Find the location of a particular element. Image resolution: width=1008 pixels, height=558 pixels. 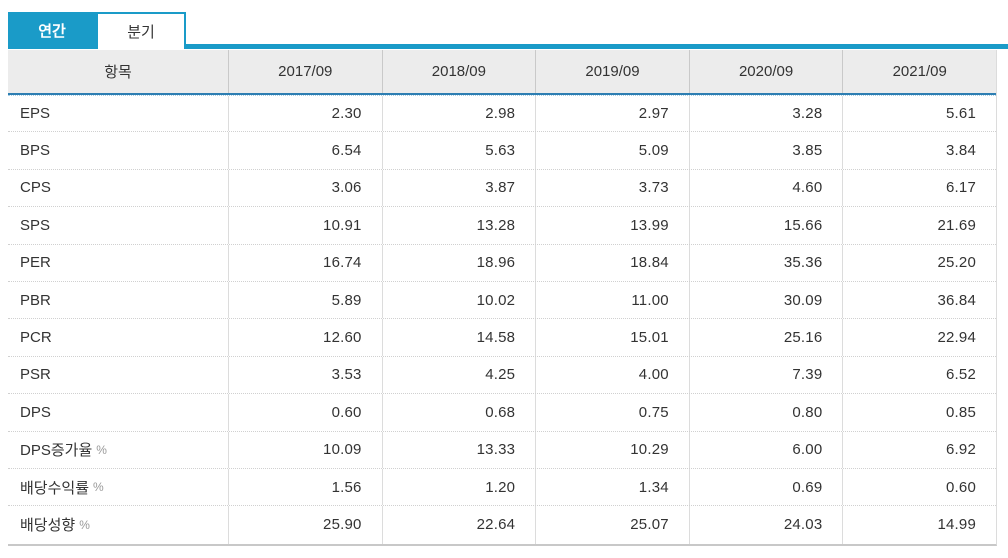

row-label-cell: BPS is located at coordinates (118, 150).